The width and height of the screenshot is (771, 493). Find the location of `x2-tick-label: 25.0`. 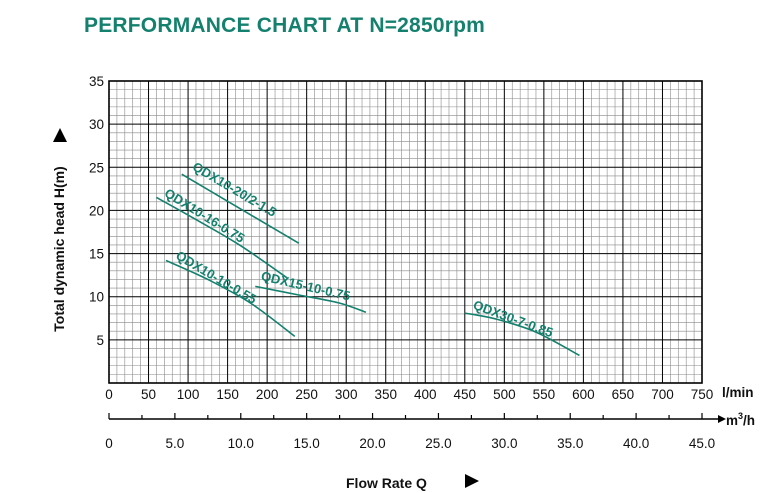

x2-tick-label: 25.0 is located at coordinates (438, 443).